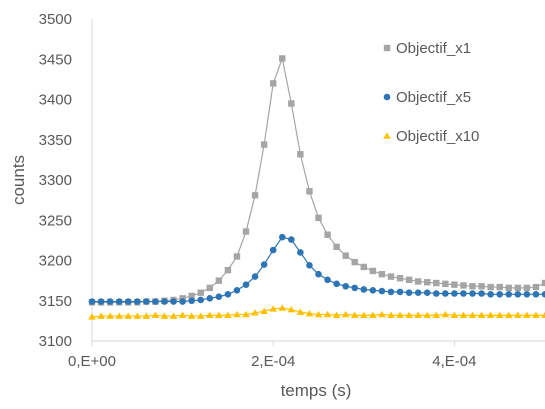 The height and width of the screenshot is (409, 545). Describe the element at coordinates (55, 180) in the screenshot. I see `y-tick-label: 3300` at that location.